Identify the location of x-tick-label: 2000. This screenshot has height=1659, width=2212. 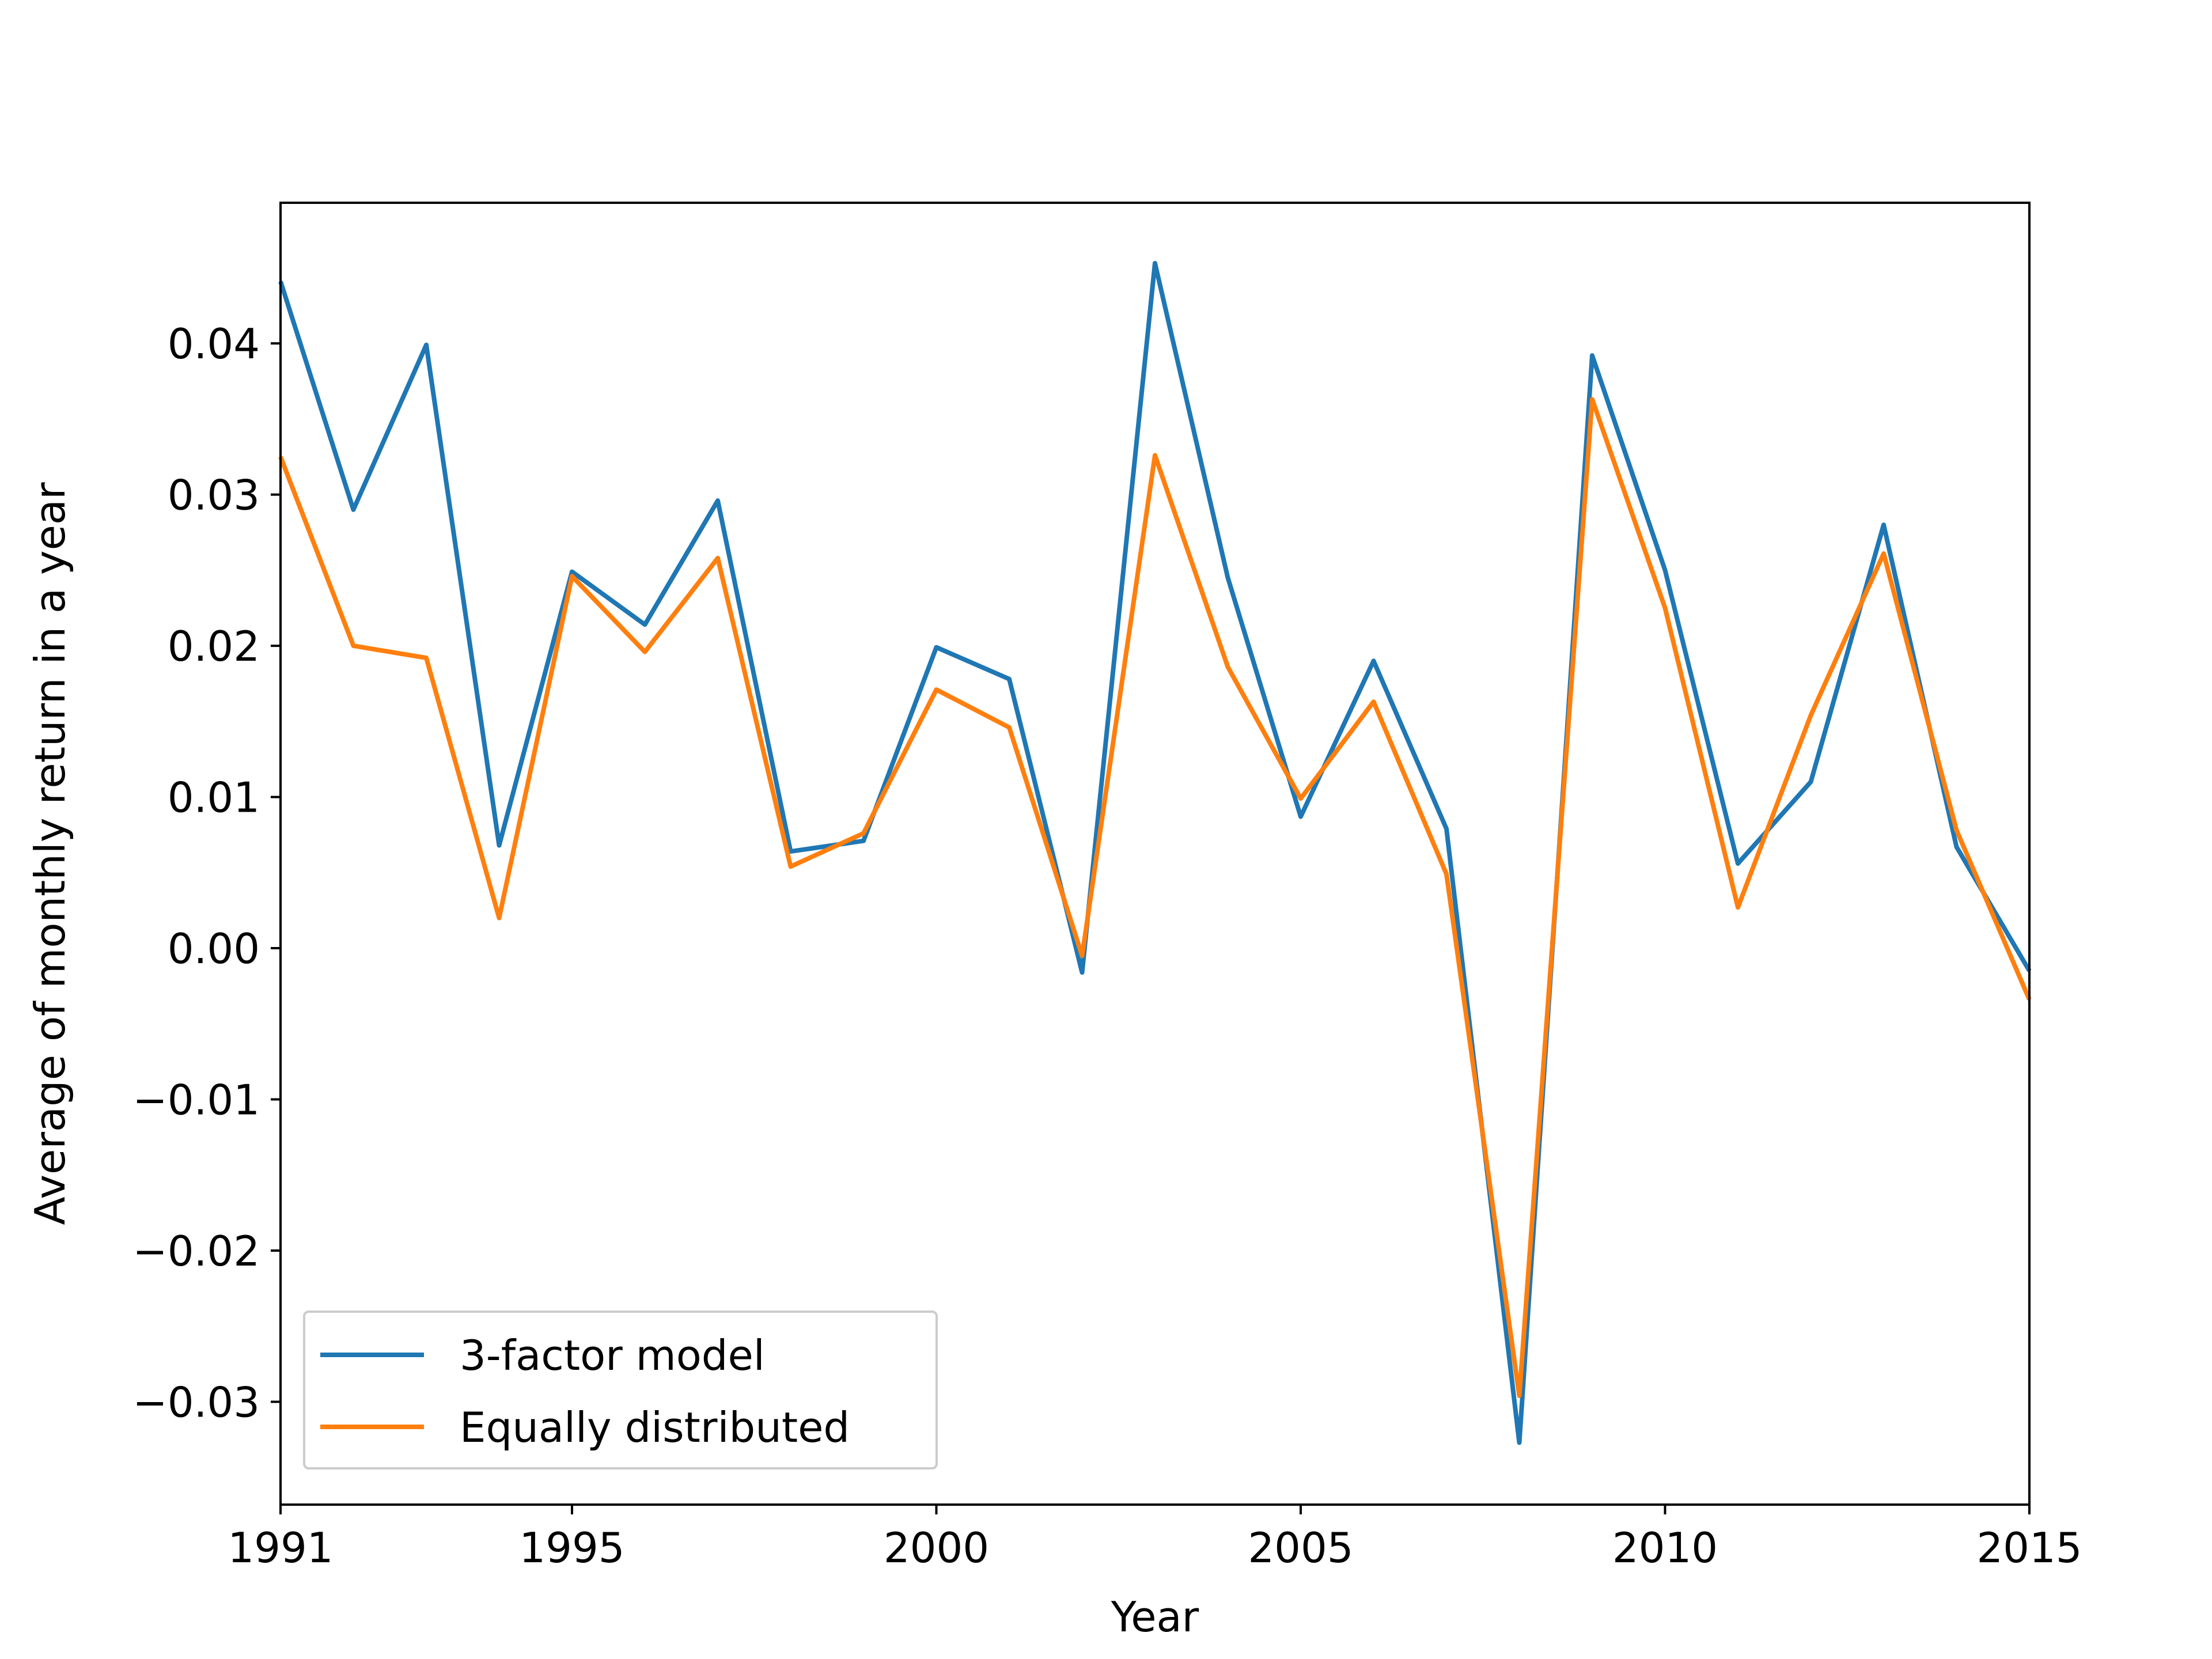
(936, 1548).